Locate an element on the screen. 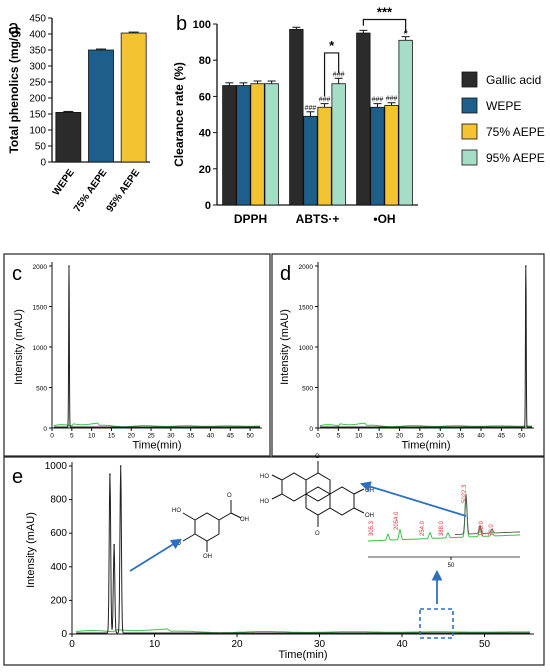  significance-bracket is located at coordinates (384, 26).